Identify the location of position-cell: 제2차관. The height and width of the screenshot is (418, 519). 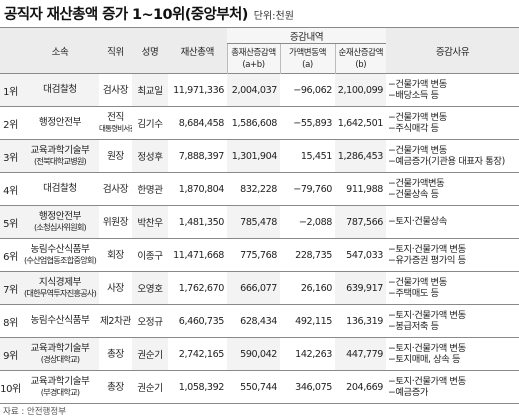
(115, 321).